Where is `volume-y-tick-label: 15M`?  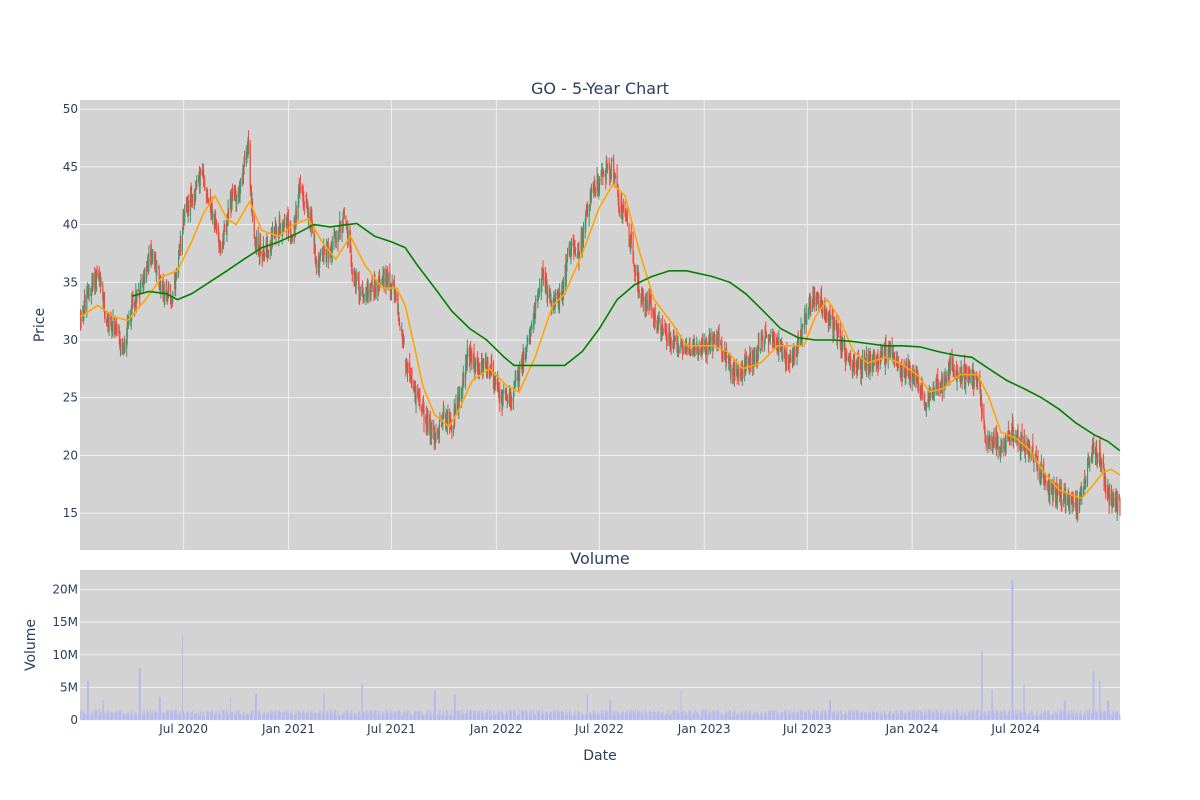 volume-y-tick-label: 15M is located at coordinates (65, 622).